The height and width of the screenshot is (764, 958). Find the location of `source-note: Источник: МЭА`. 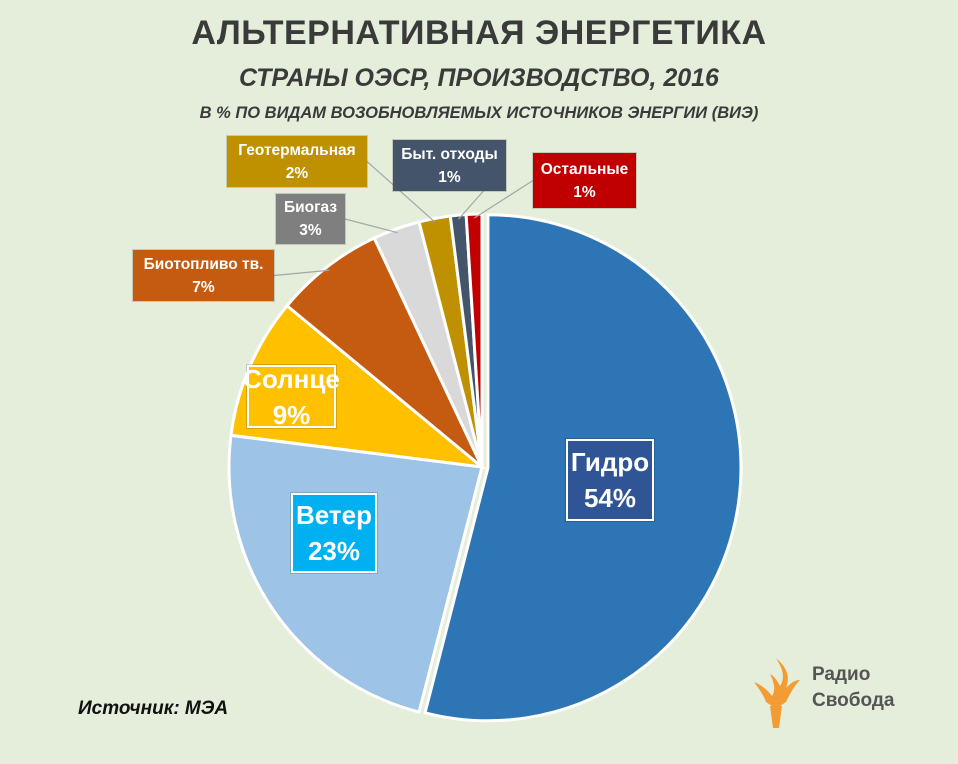

source-note: Источник: МЭА is located at coordinates (153, 708).